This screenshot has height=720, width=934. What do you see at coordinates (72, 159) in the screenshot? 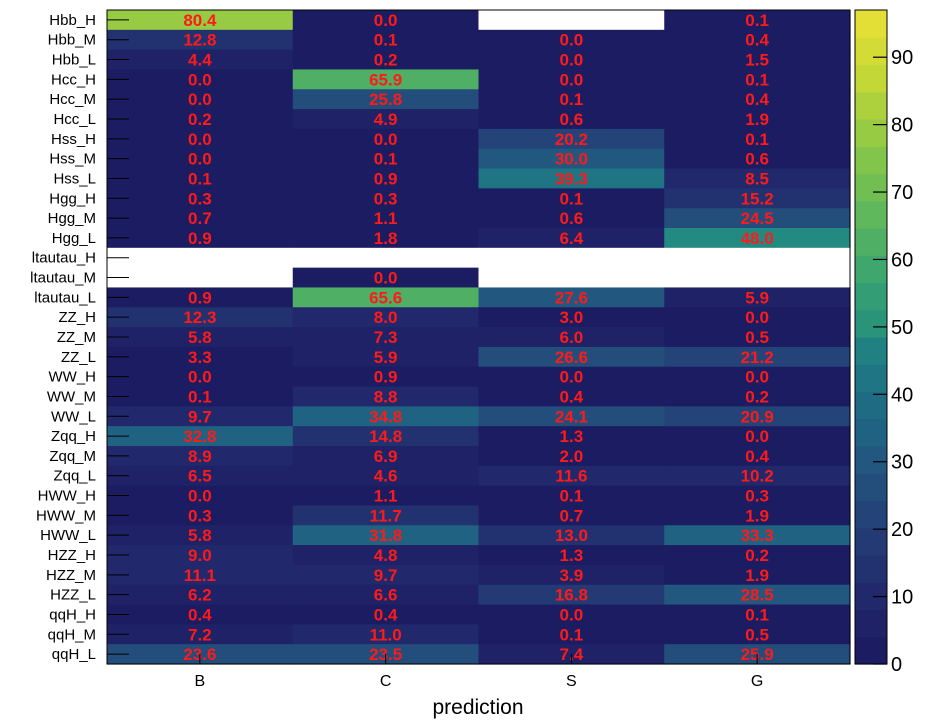
I see `row-label: Hss_M` at bounding box center [72, 159].